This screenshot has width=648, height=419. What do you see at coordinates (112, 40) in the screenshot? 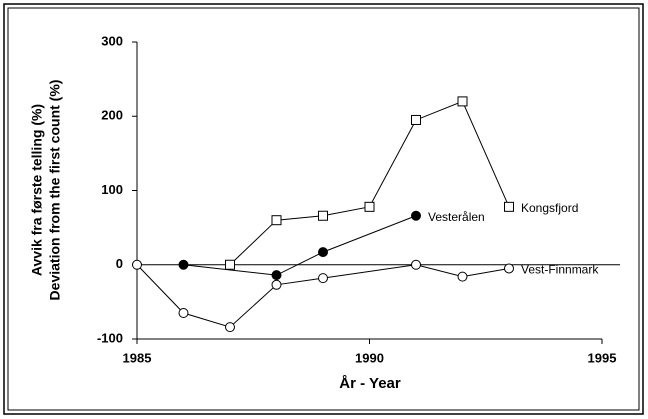
I see `y-tick-label: 300` at bounding box center [112, 40].